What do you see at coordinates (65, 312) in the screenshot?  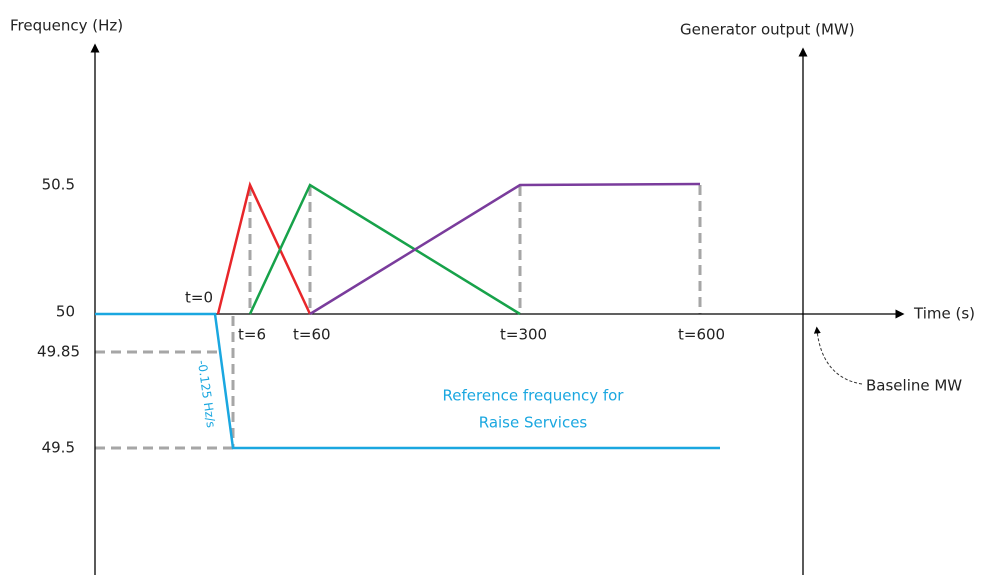 I see `freq-label: 50` at bounding box center [65, 312].